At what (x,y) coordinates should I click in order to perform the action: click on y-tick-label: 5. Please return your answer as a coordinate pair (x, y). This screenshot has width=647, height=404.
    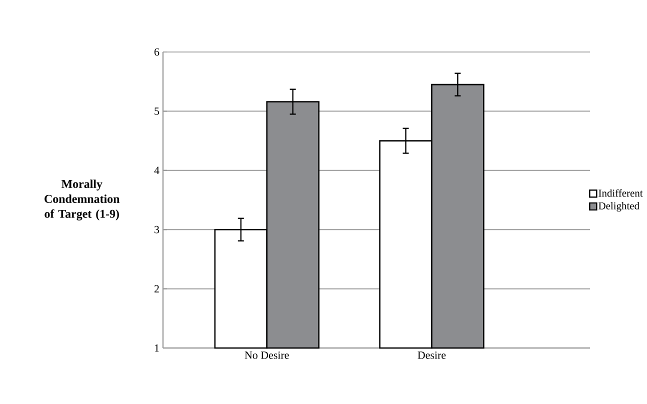
    Looking at the image, I should click on (157, 111).